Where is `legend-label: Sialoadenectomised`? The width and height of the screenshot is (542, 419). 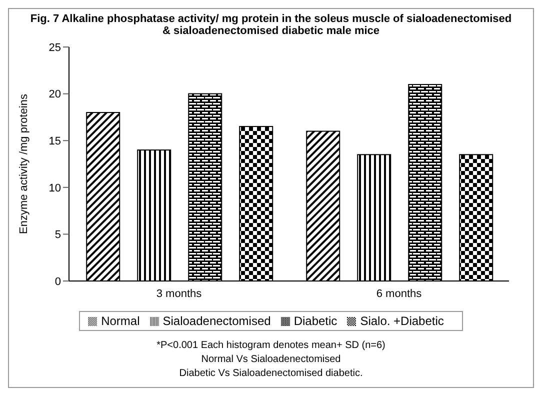
legend-label: Sialoadenectomised is located at coordinates (216, 321).